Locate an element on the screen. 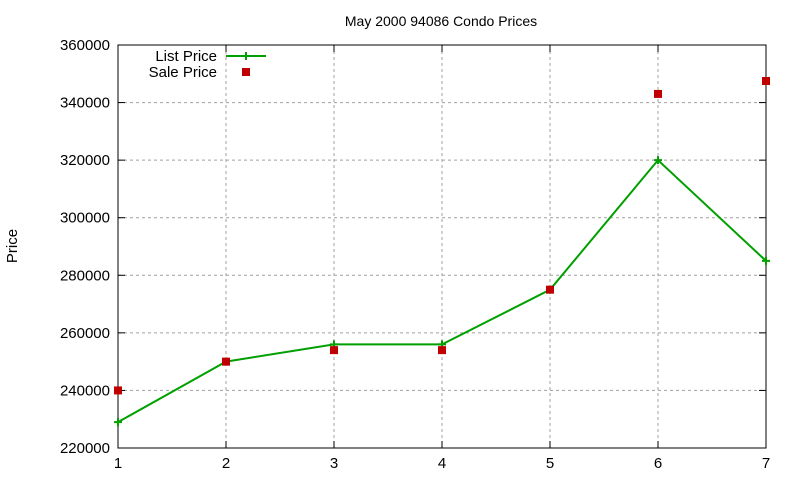 This screenshot has height=480, width=800. x-tick-label: 3 is located at coordinates (334, 463).